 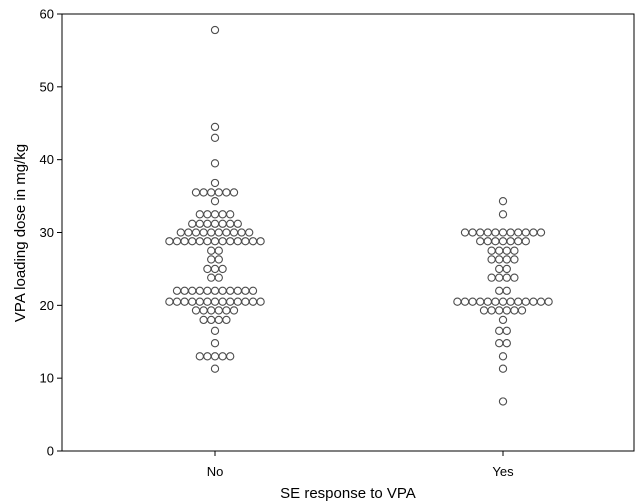 What do you see at coordinates (47, 159) in the screenshot?
I see `y-tick-label: 40` at bounding box center [47, 159].